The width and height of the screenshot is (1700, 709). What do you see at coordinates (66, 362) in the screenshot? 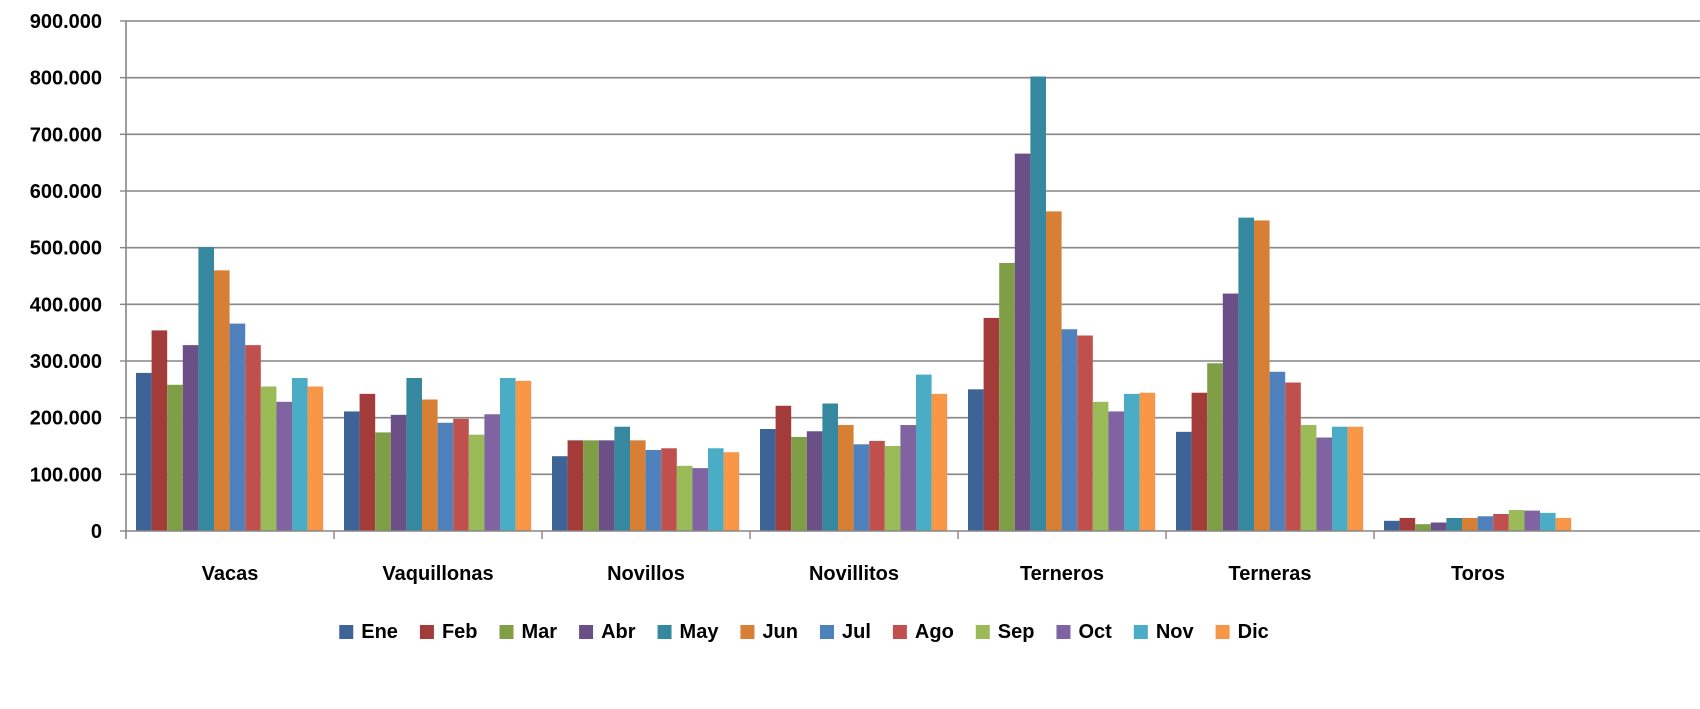
I see `y-tick-label: 300.000` at bounding box center [66, 362].